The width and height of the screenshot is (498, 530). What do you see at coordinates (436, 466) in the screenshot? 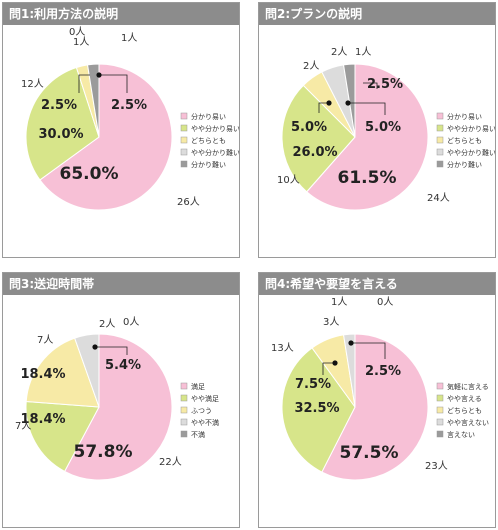
I see `count-label: 23人` at bounding box center [436, 466].